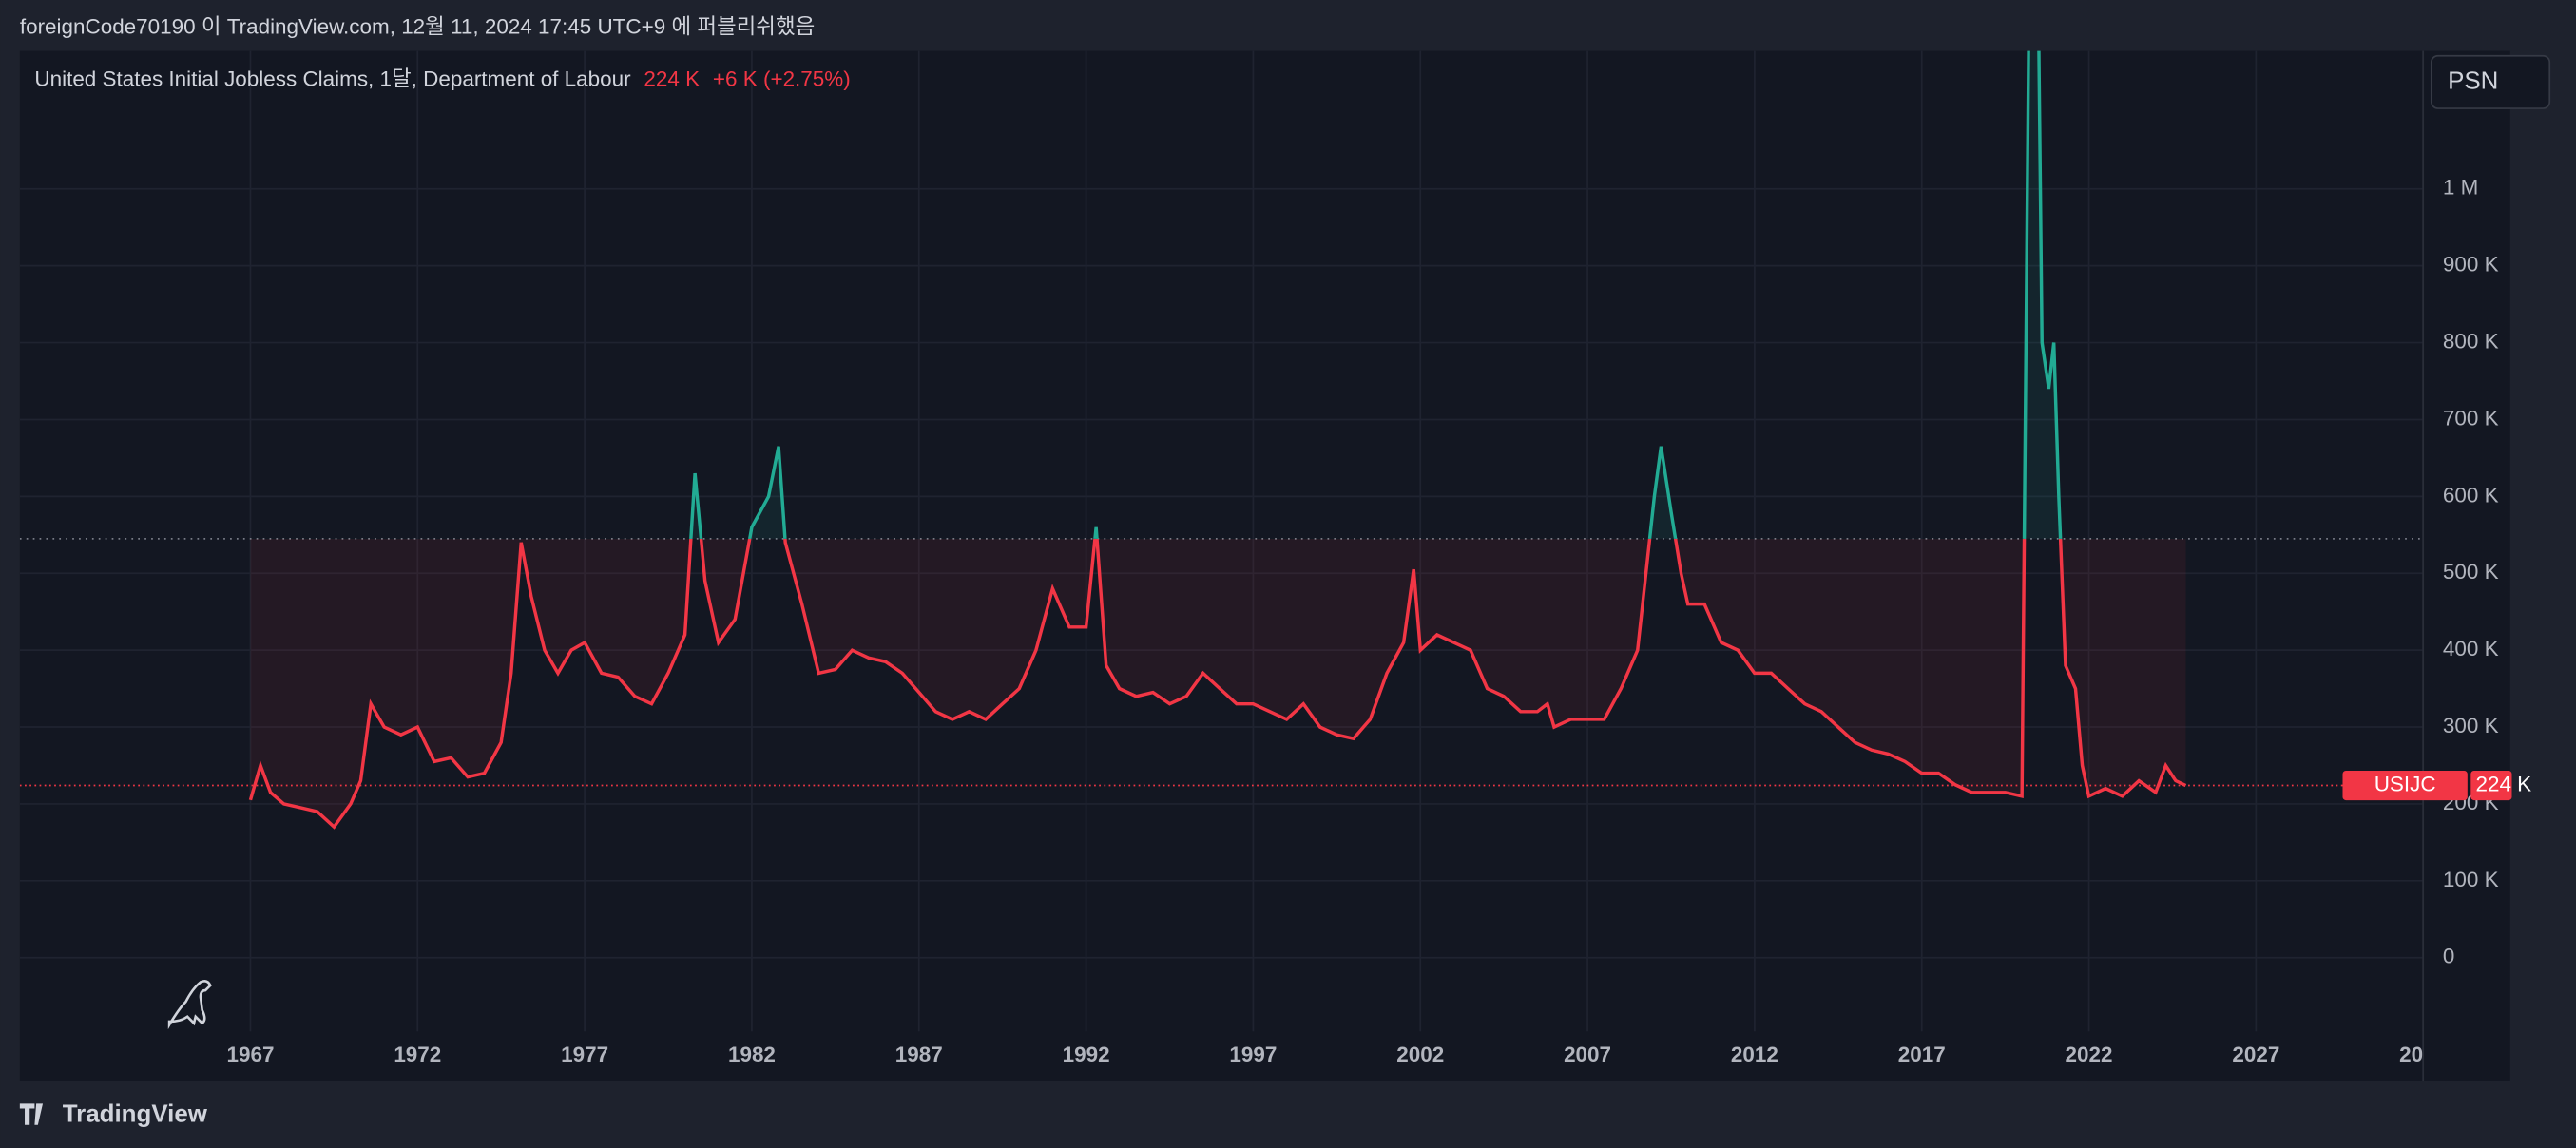  Describe the element at coordinates (1087, 1054) in the screenshot. I see `x-tick-label: 1992` at that location.